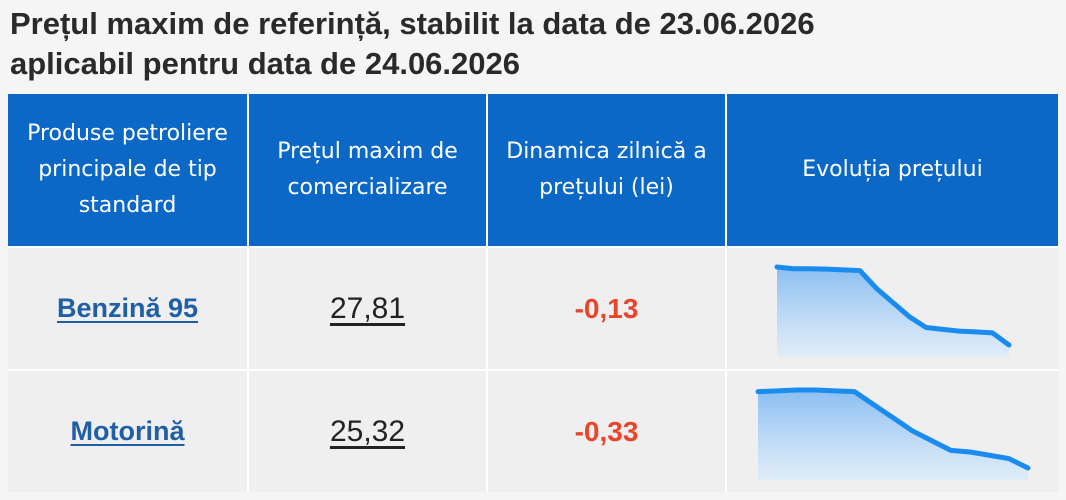 This screenshot has width=1066, height=500. I want to click on product-cell: Motorină, so click(128, 430).